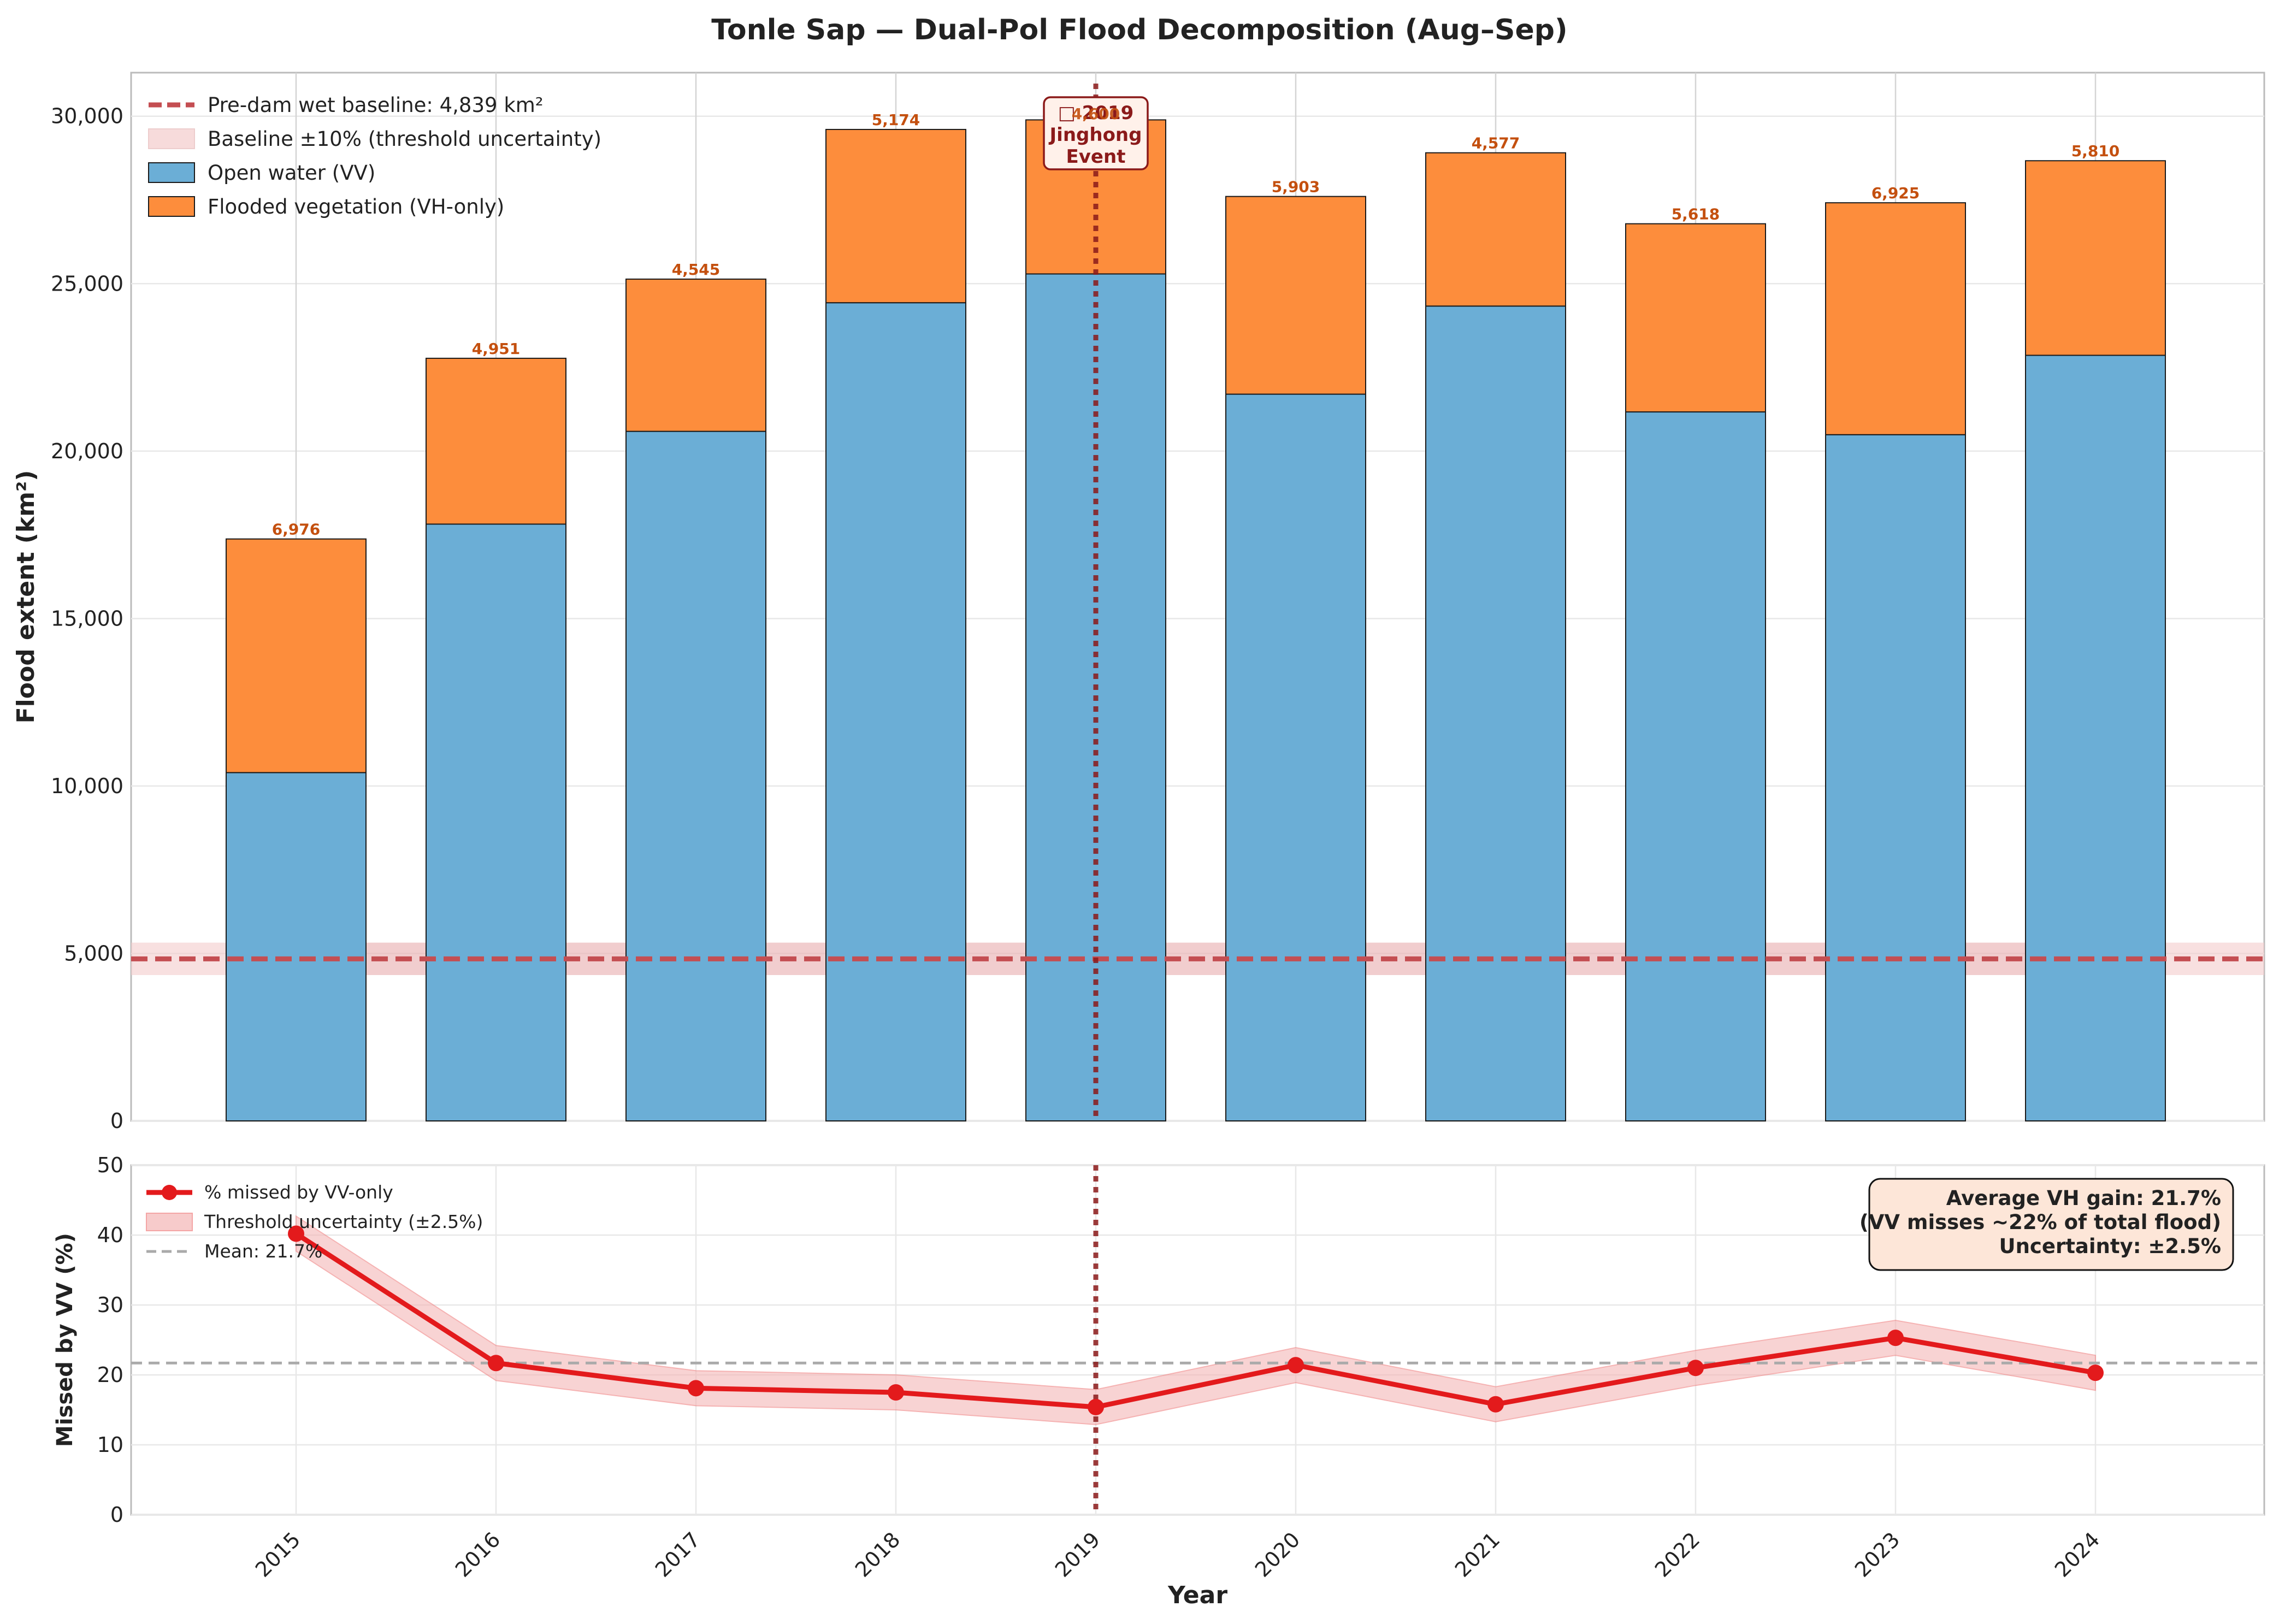  Describe the element at coordinates (170, 1222) in the screenshot. I see `legend-threshold-swatch` at that location.